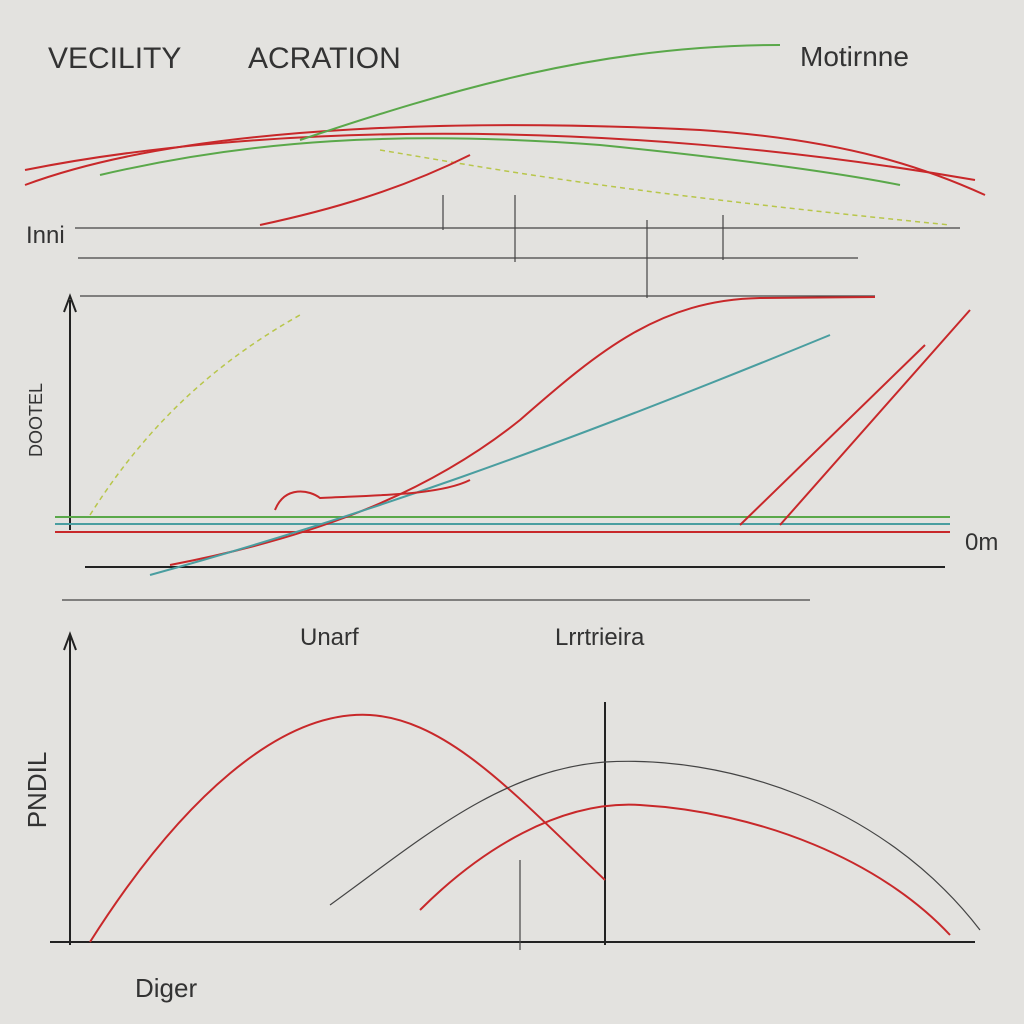 The width and height of the screenshot is (1024, 1024). I want to click on axis-label: DOOTEL, so click(36, 420).